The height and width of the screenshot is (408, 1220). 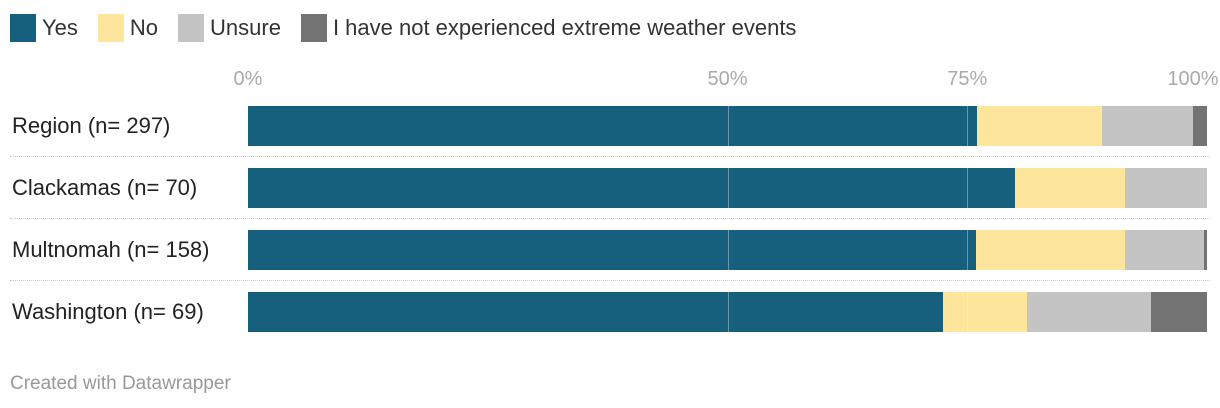 What do you see at coordinates (144, 27) in the screenshot?
I see `legend-label: No` at bounding box center [144, 27].